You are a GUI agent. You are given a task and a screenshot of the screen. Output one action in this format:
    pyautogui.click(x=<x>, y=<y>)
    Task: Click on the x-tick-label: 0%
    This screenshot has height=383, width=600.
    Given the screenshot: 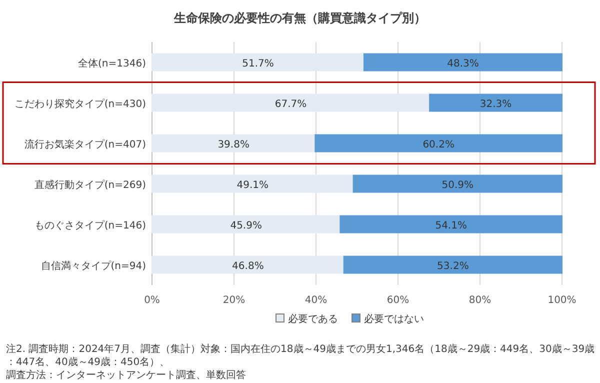 What is the action you would take?
    pyautogui.click(x=152, y=300)
    